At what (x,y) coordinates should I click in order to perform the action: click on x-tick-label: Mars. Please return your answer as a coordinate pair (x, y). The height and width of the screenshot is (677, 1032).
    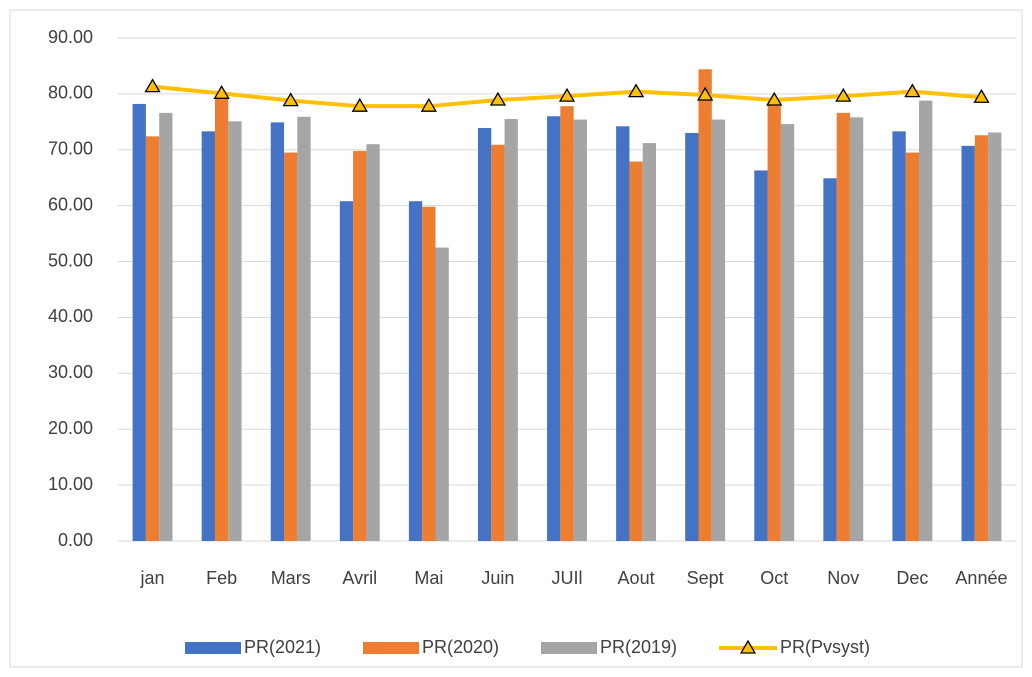
    Looking at the image, I should click on (291, 578).